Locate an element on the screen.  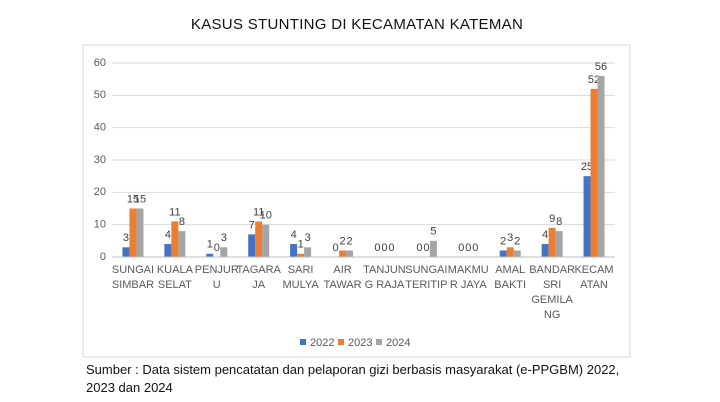
x-tick-label: AMAL BAKTI is located at coordinates (510, 277).